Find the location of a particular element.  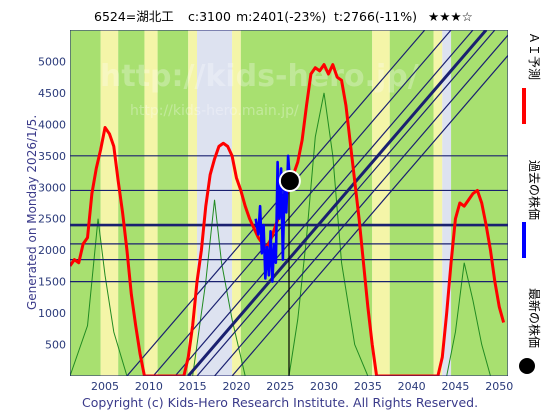

x-tick-label: 2050 is located at coordinates (499, 386).